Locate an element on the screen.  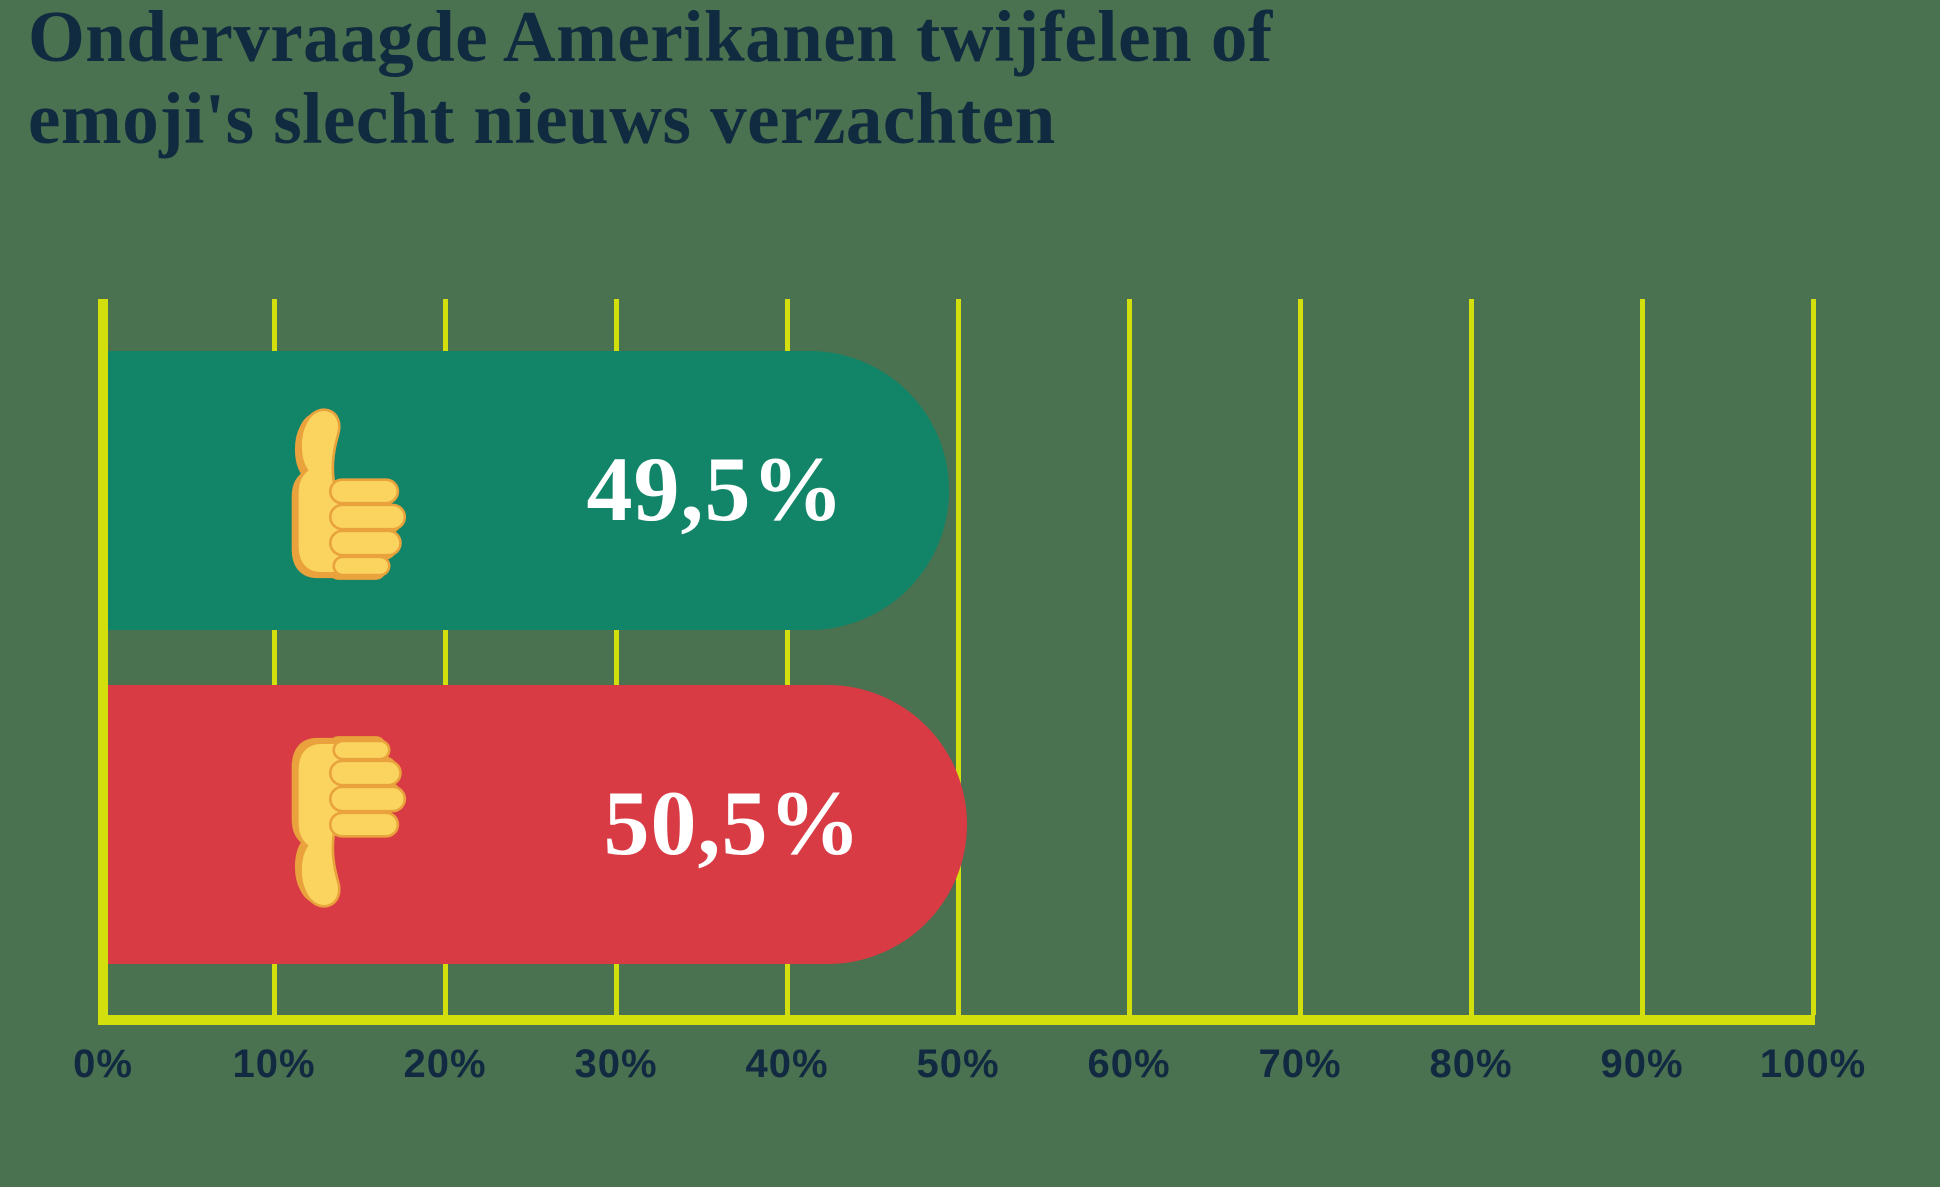
tick-label-40%: 40% is located at coordinates (787, 1064).